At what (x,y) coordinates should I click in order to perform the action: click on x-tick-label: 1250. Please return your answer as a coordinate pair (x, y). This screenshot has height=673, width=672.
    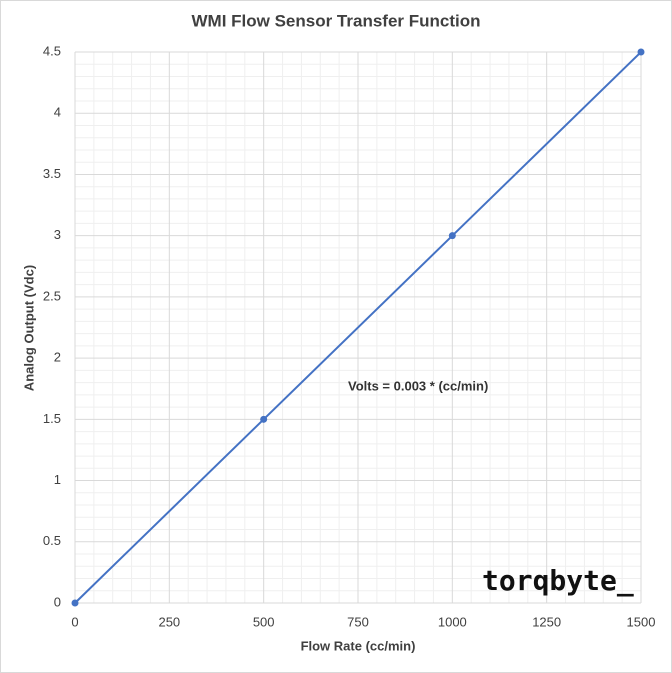
    Looking at the image, I should click on (546, 621).